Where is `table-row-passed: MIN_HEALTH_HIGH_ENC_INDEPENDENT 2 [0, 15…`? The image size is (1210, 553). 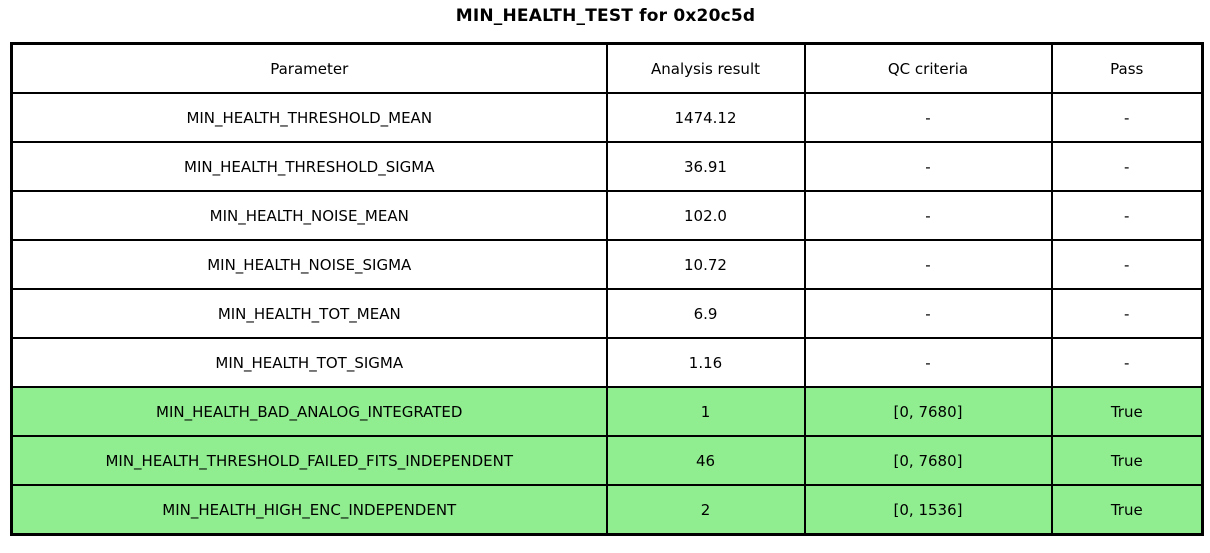 table-row-passed: MIN_HEALTH_HIGH_ENC_INDEPENDENT 2 [0, 15… is located at coordinates (607, 510).